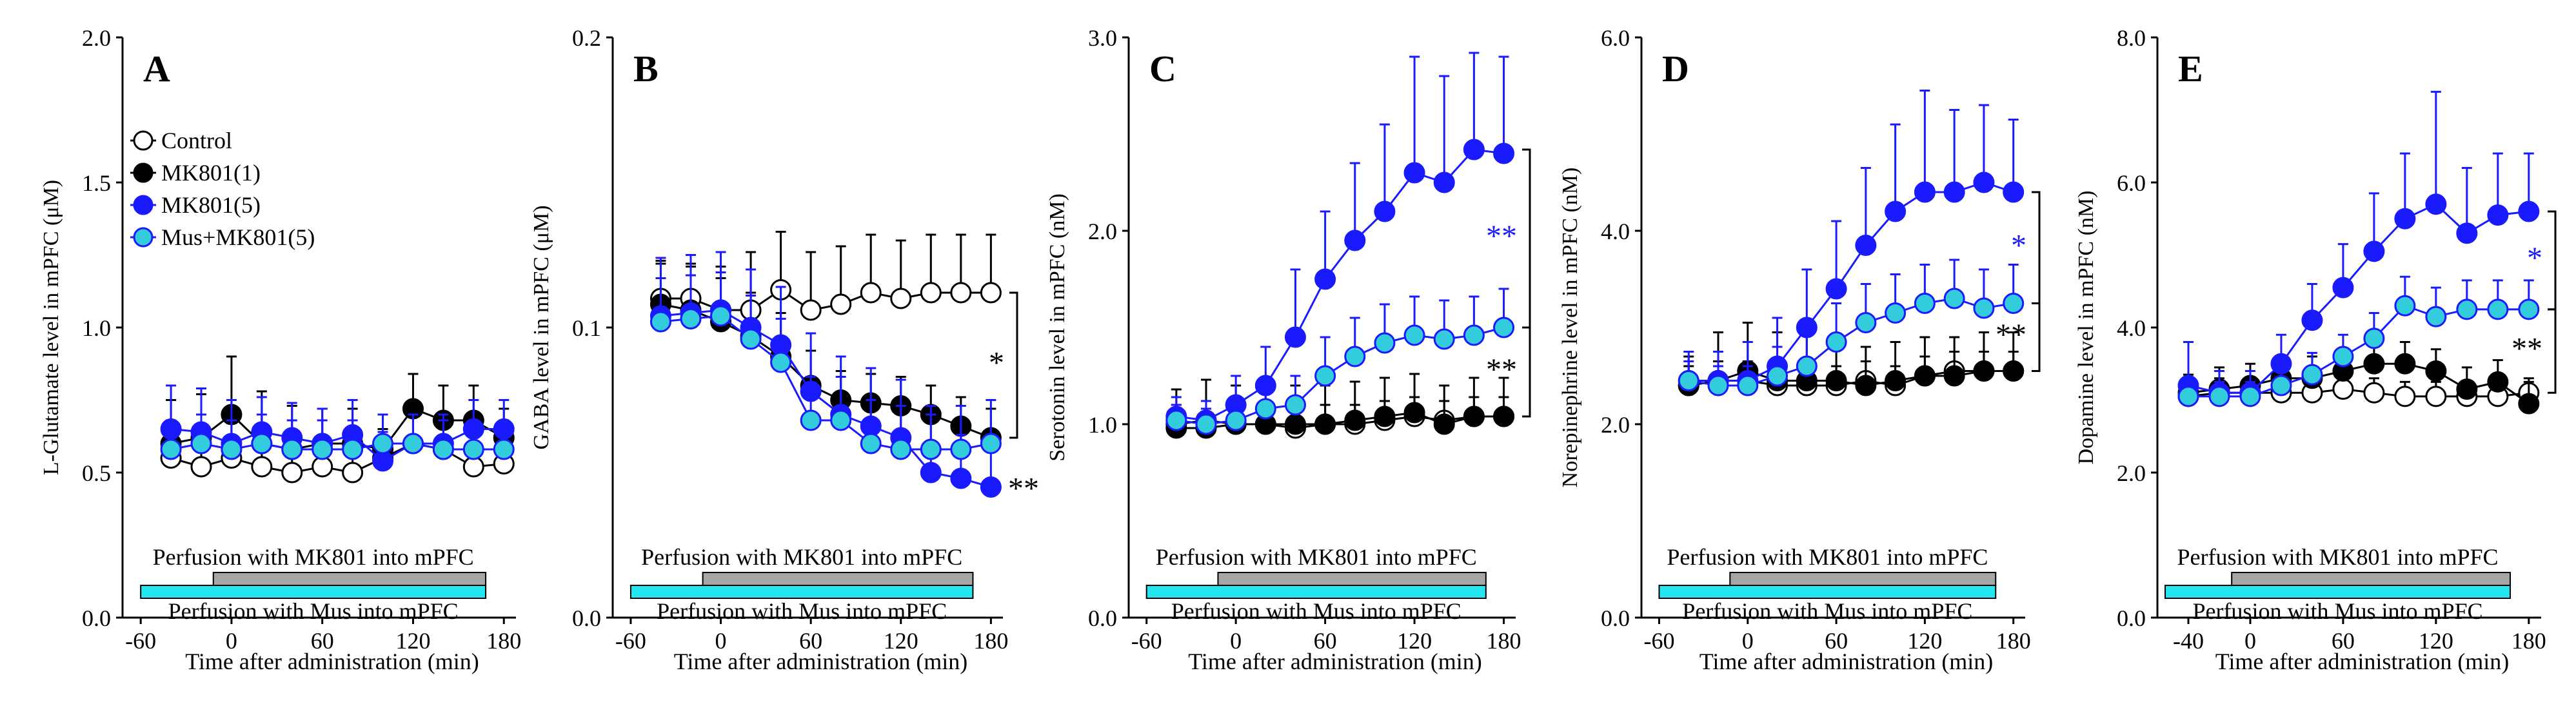 The width and height of the screenshot is (2576, 704). I want to click on y-tick-label: 2.0, so click(1102, 231).